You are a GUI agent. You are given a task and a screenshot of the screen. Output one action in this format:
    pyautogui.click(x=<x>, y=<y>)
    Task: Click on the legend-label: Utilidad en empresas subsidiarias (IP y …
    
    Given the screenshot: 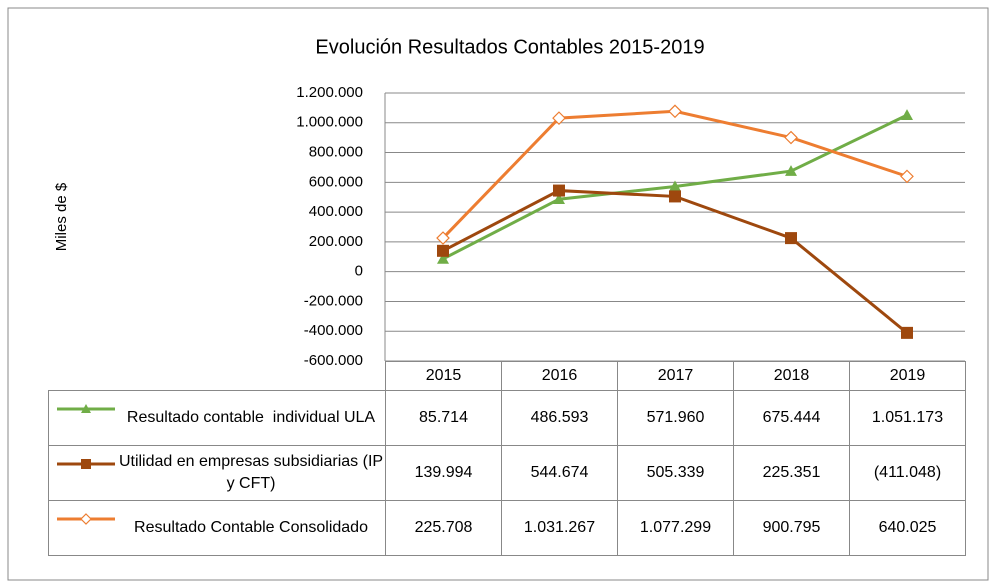 What is the action you would take?
    pyautogui.click(x=253, y=472)
    